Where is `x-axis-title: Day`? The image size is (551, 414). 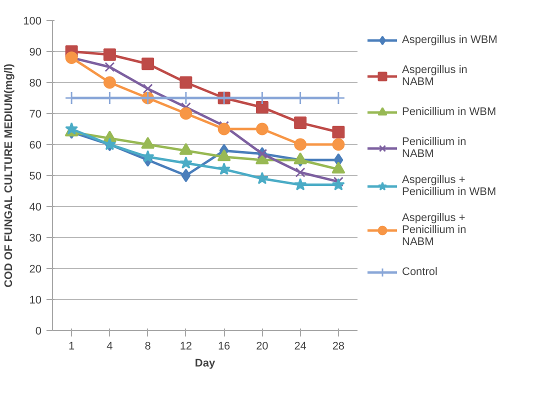
x-axis-title: Day is located at coordinates (205, 364).